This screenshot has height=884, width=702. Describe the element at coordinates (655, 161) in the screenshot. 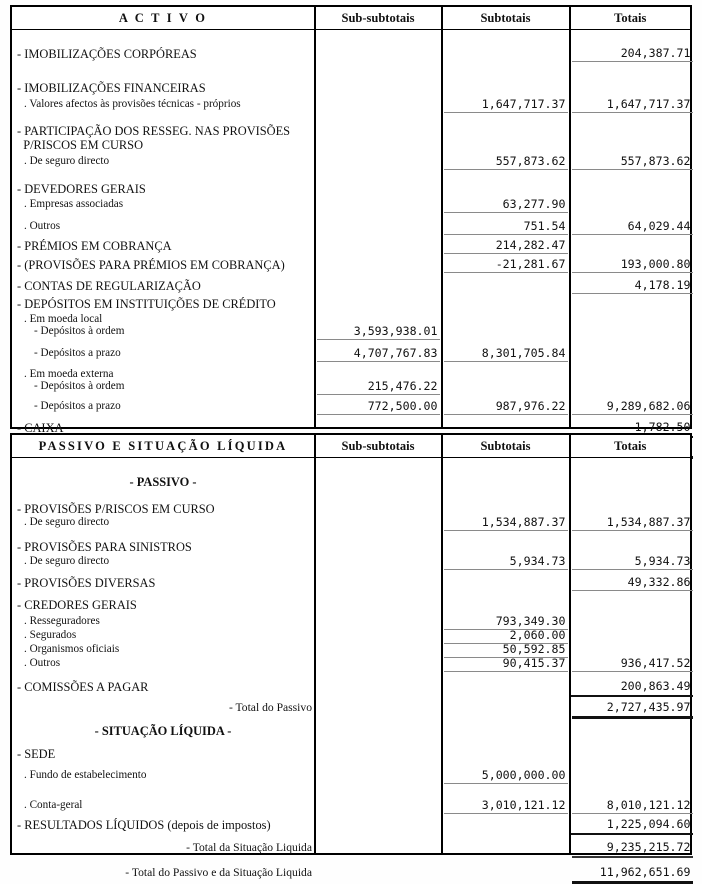

I see `row-value-tot: 557,873.62` at that location.